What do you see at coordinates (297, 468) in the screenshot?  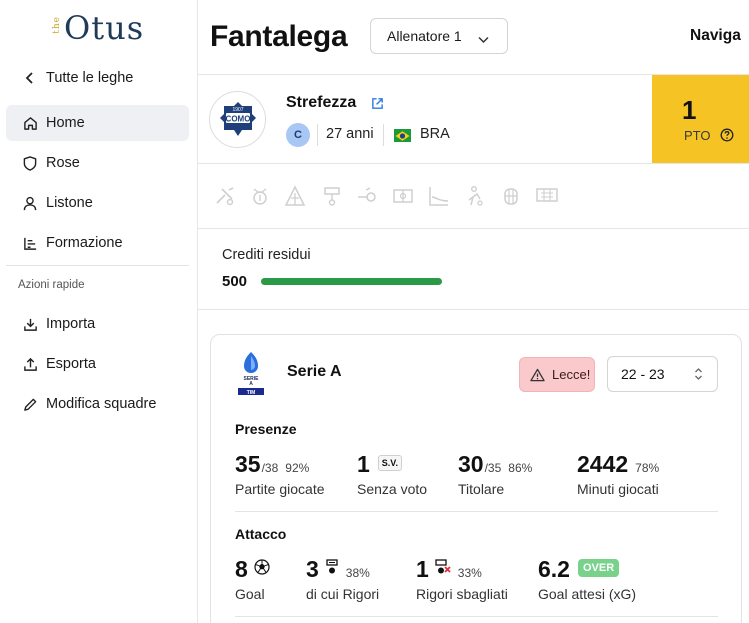 I see `stat-percentage: 92%` at bounding box center [297, 468].